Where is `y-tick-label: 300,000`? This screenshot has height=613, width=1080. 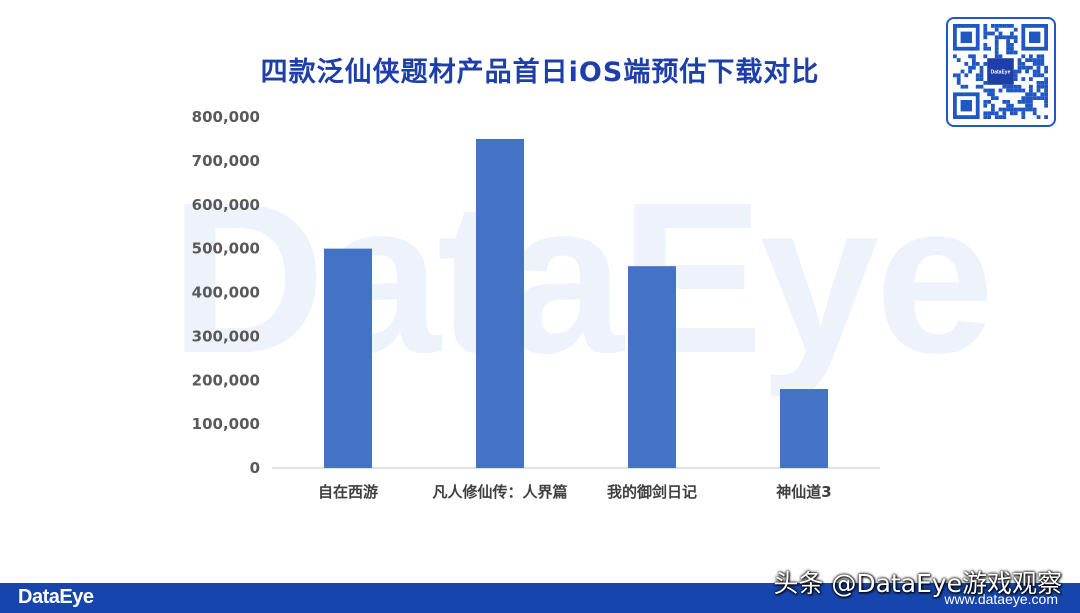
y-tick-label: 300,000 is located at coordinates (226, 336).